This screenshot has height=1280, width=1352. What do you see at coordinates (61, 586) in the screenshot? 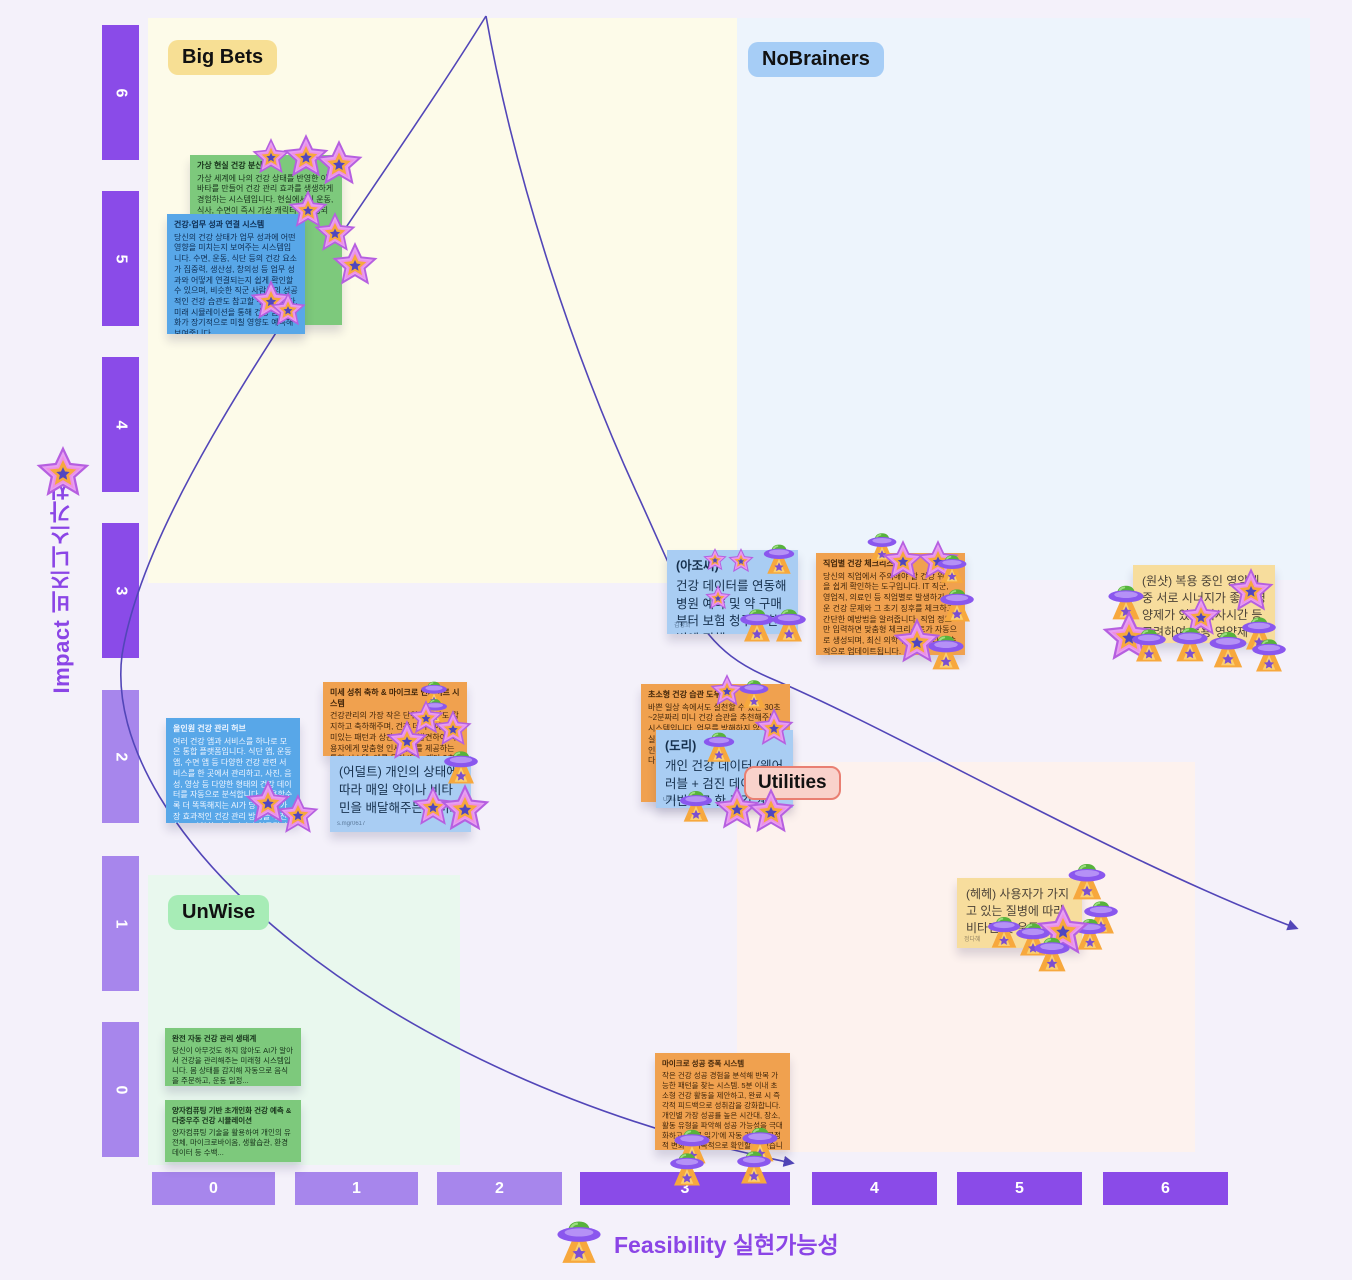
I see `y-axis-label: Impact 비즈니스가치` at bounding box center [61, 586].